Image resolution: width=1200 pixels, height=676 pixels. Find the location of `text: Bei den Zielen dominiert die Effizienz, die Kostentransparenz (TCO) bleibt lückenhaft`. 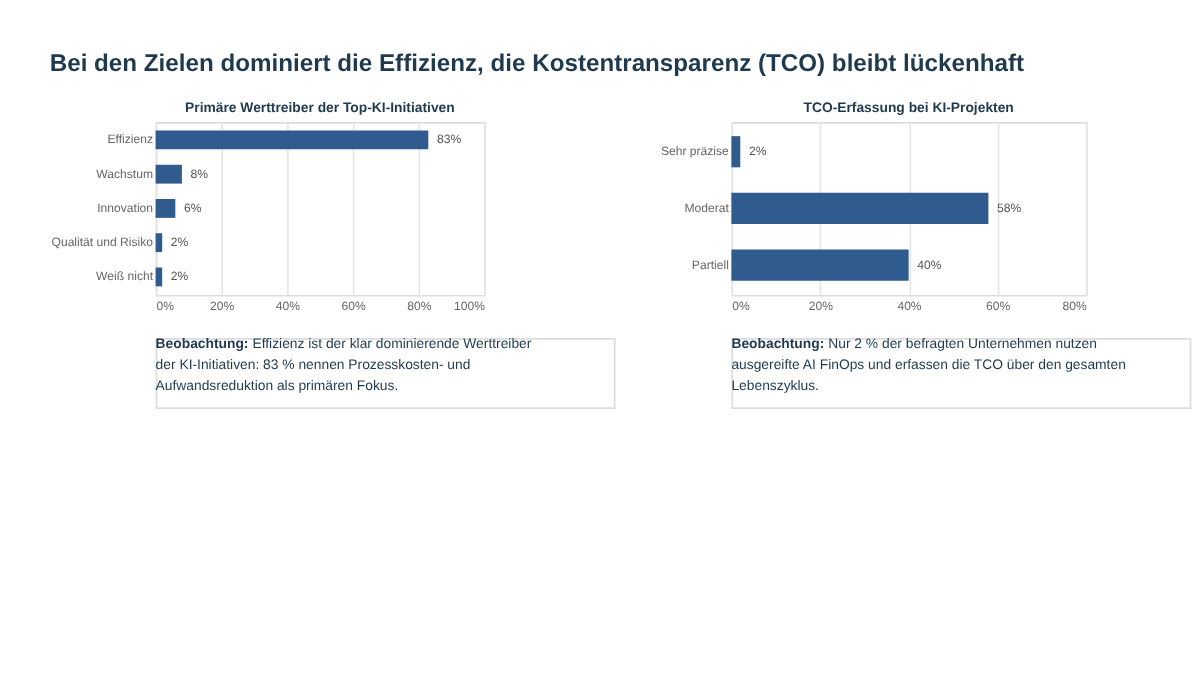

text: Bei den Zielen dominiert die Effizienz, die Kostentransparenz (TCO) bleibt lückenhaft is located at coordinates (537, 62).